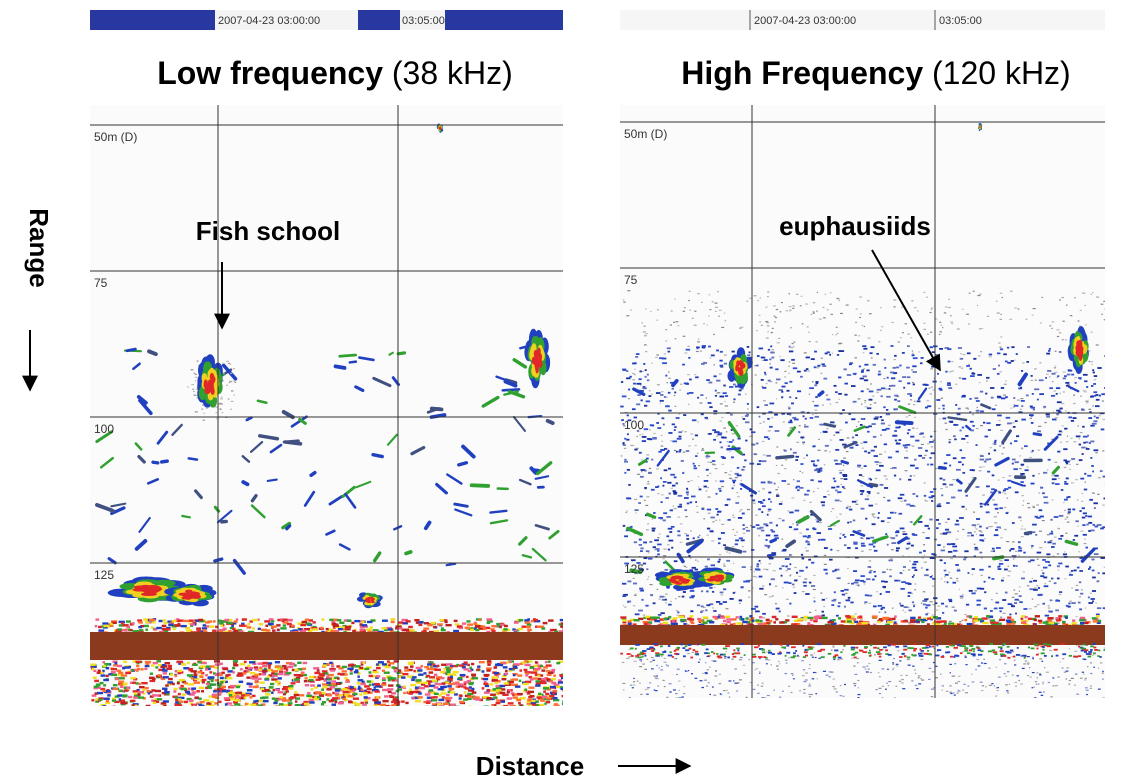 Image resolution: width=1140 pixels, height=782 pixels. What do you see at coordinates (212, 391) in the screenshot?
I see `fish-school` at bounding box center [212, 391].